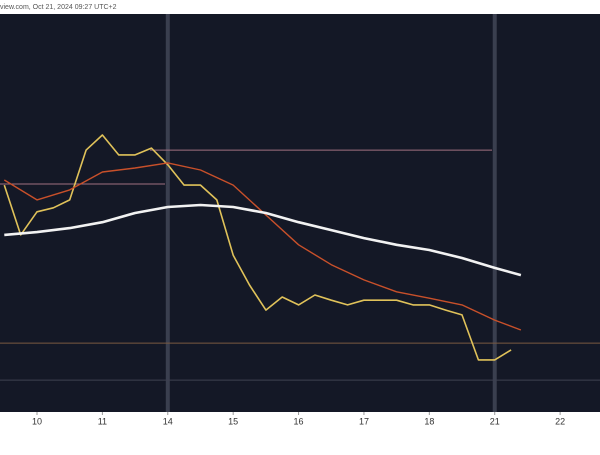  I want to click on x-tick-label: 17, so click(364, 421).